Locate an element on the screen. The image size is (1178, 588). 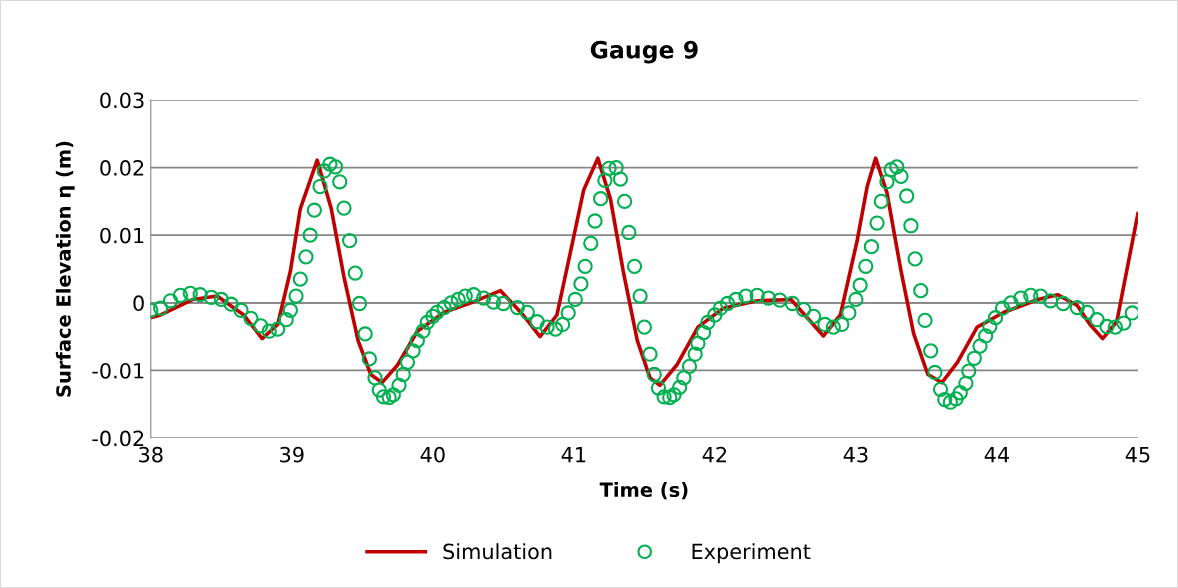
x-tick-label: 44 is located at coordinates (997, 455).